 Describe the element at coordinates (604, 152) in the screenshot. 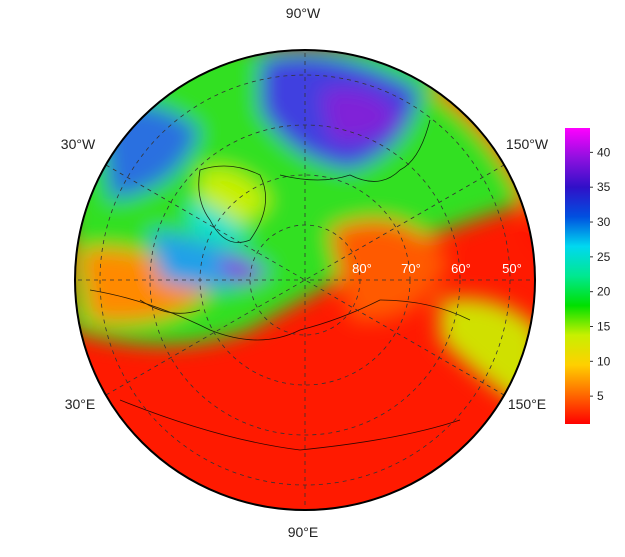

I see `colorbar-tick-label: 40` at that location.